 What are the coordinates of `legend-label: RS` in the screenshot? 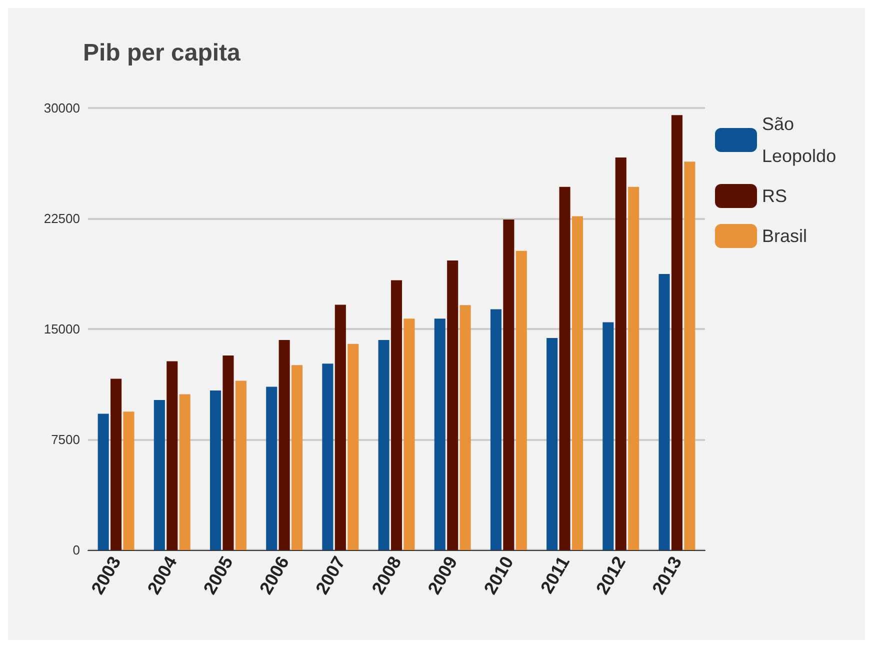 It's located at (775, 196).